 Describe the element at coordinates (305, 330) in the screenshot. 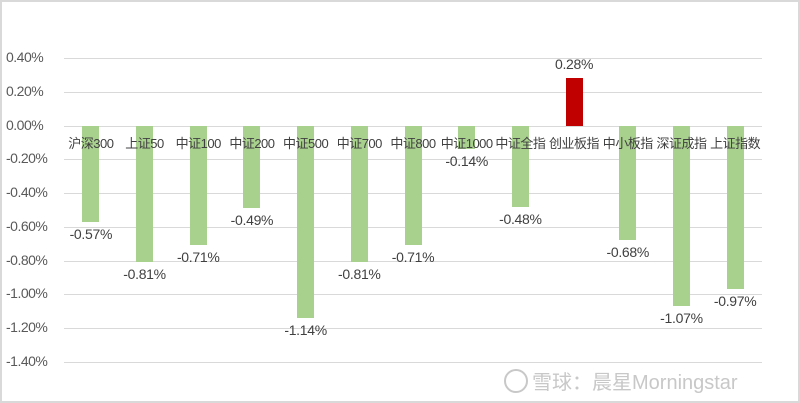

I see `data-label: -1.14%` at that location.